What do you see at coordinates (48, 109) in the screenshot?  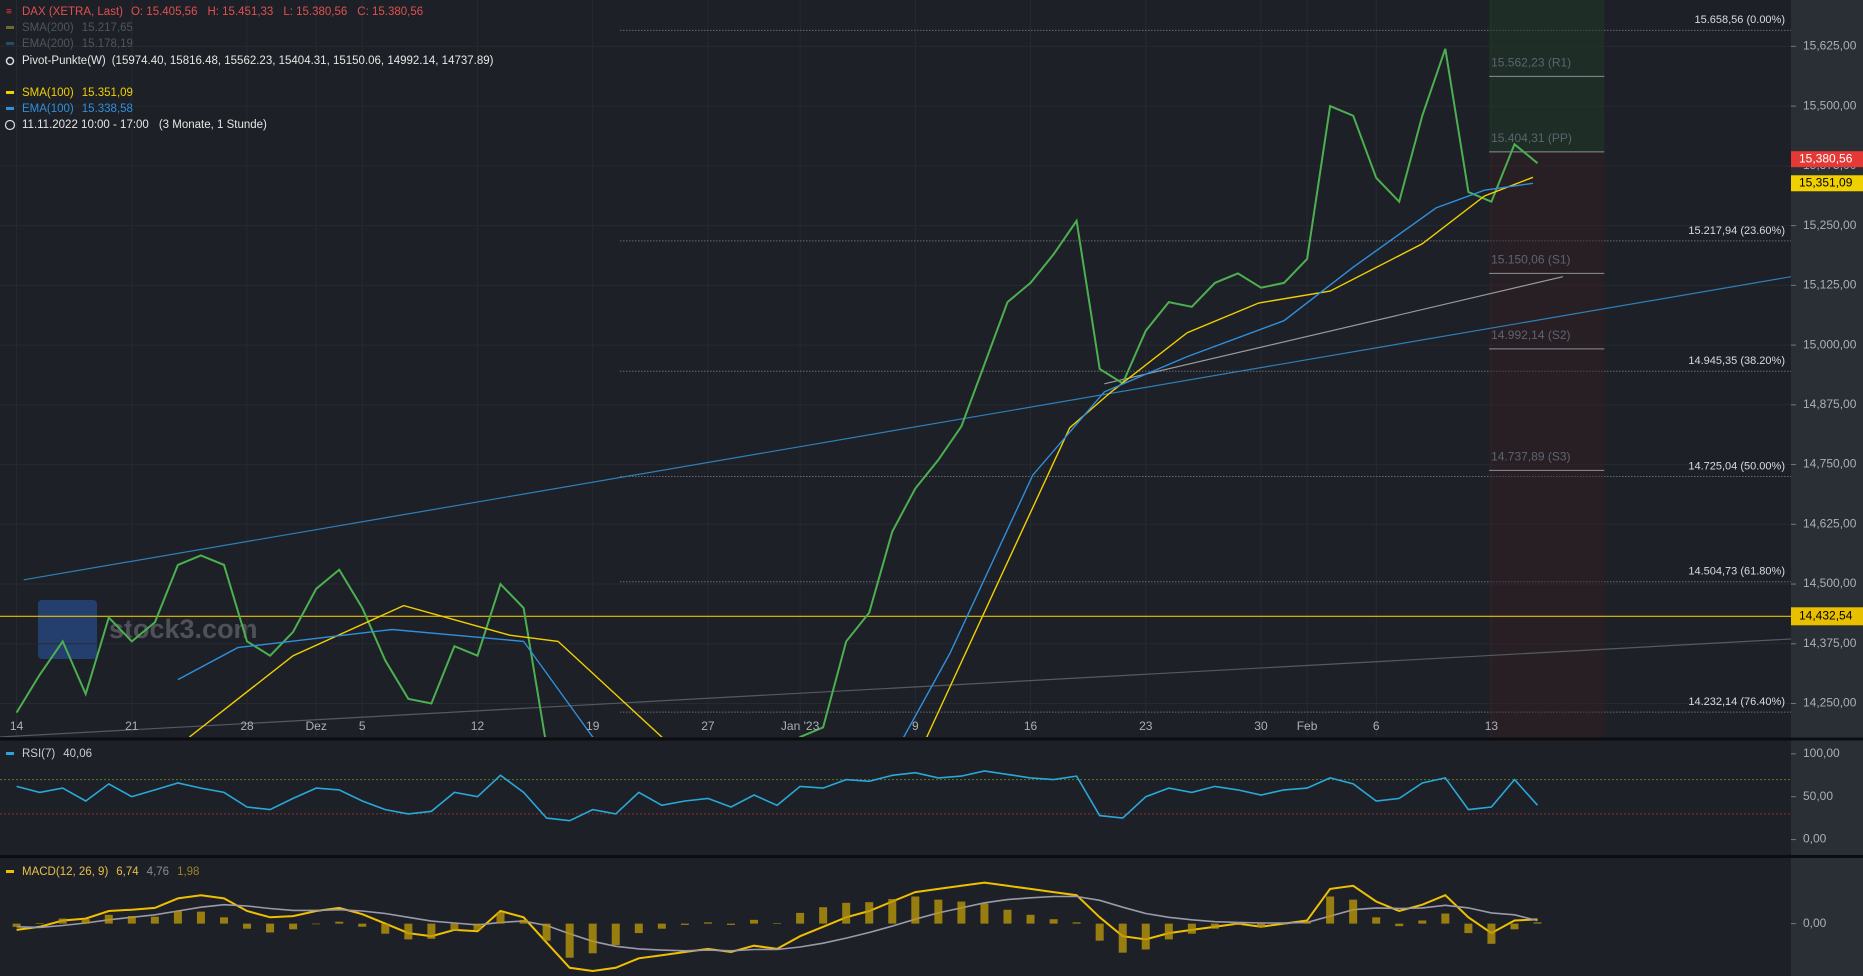 I see `legend-text: EMA(100)` at bounding box center [48, 109].